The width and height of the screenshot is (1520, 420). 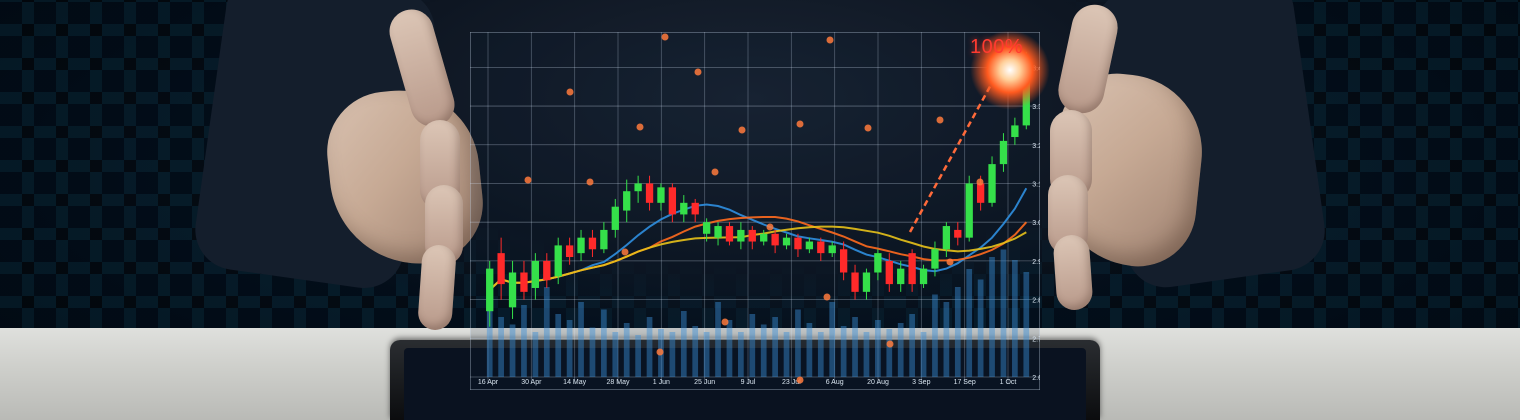 I want to click on x-axis-tick-label: 23 Jul, so click(x=791, y=382).